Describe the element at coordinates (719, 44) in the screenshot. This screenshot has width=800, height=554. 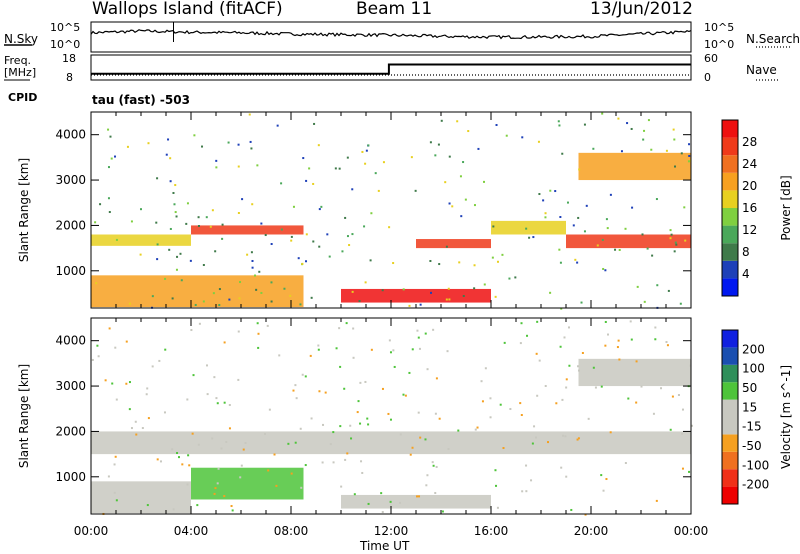
I see `nsearch-tick-bottom: 10^0` at that location.